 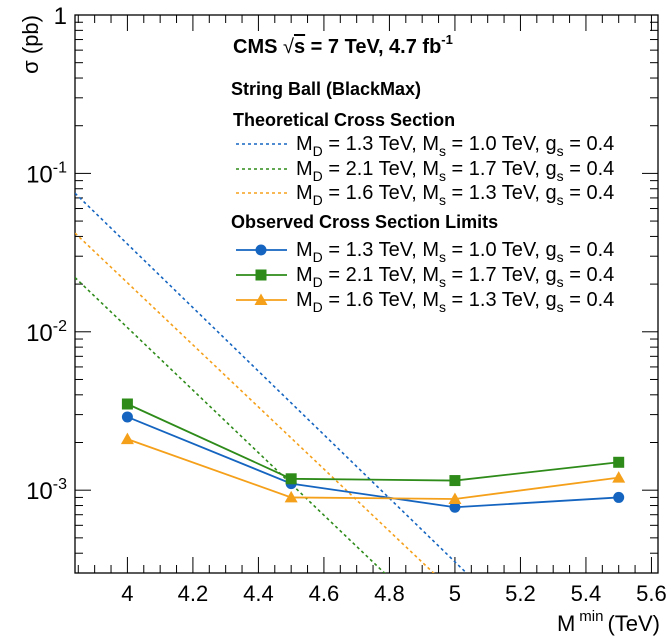 What do you see at coordinates (343, 45) in the screenshot?
I see `legend-header: CMS √s = 7 TeV, 4.7 fb-1` at bounding box center [343, 45].